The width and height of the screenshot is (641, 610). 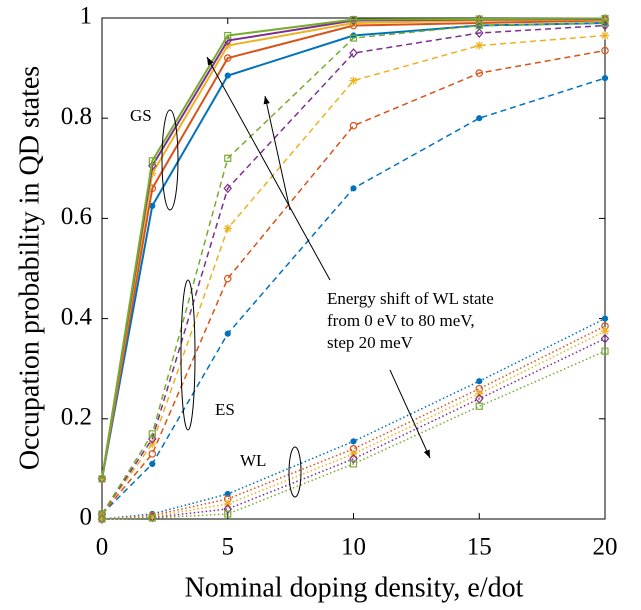 I want to click on x-tick-label: 20, so click(x=605, y=547).